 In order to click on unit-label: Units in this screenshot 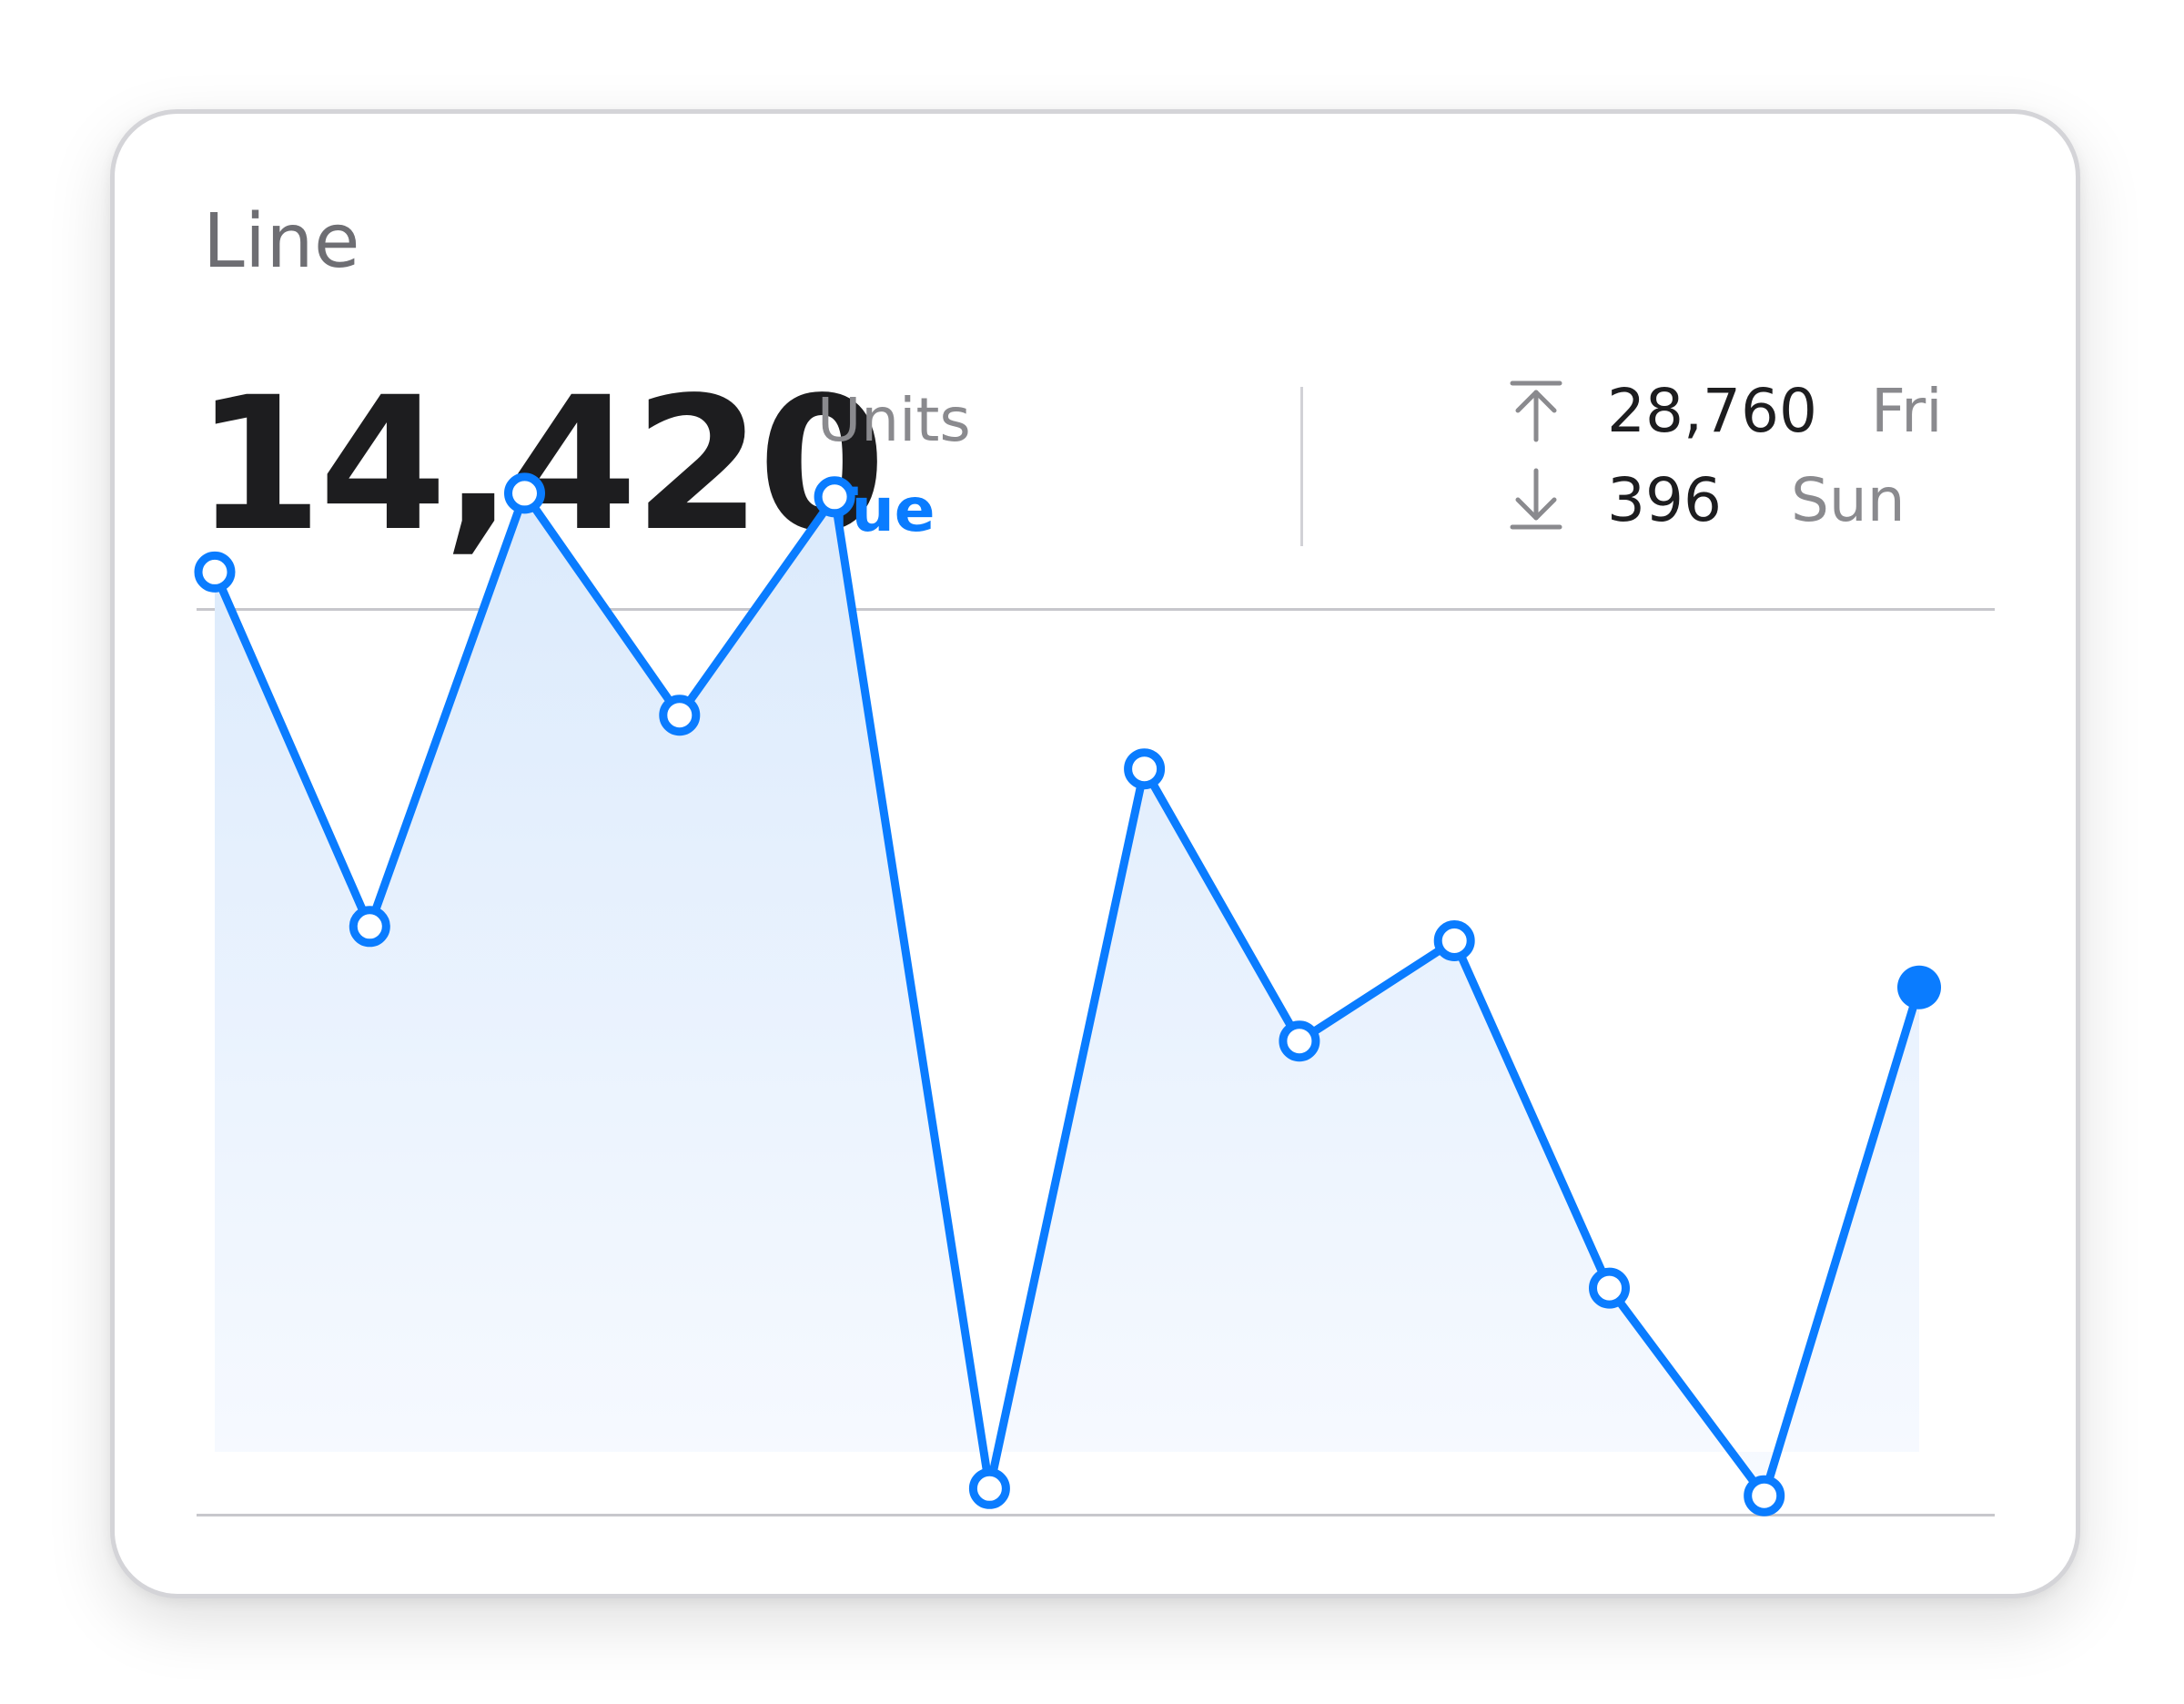, I will do `click(894, 420)`.